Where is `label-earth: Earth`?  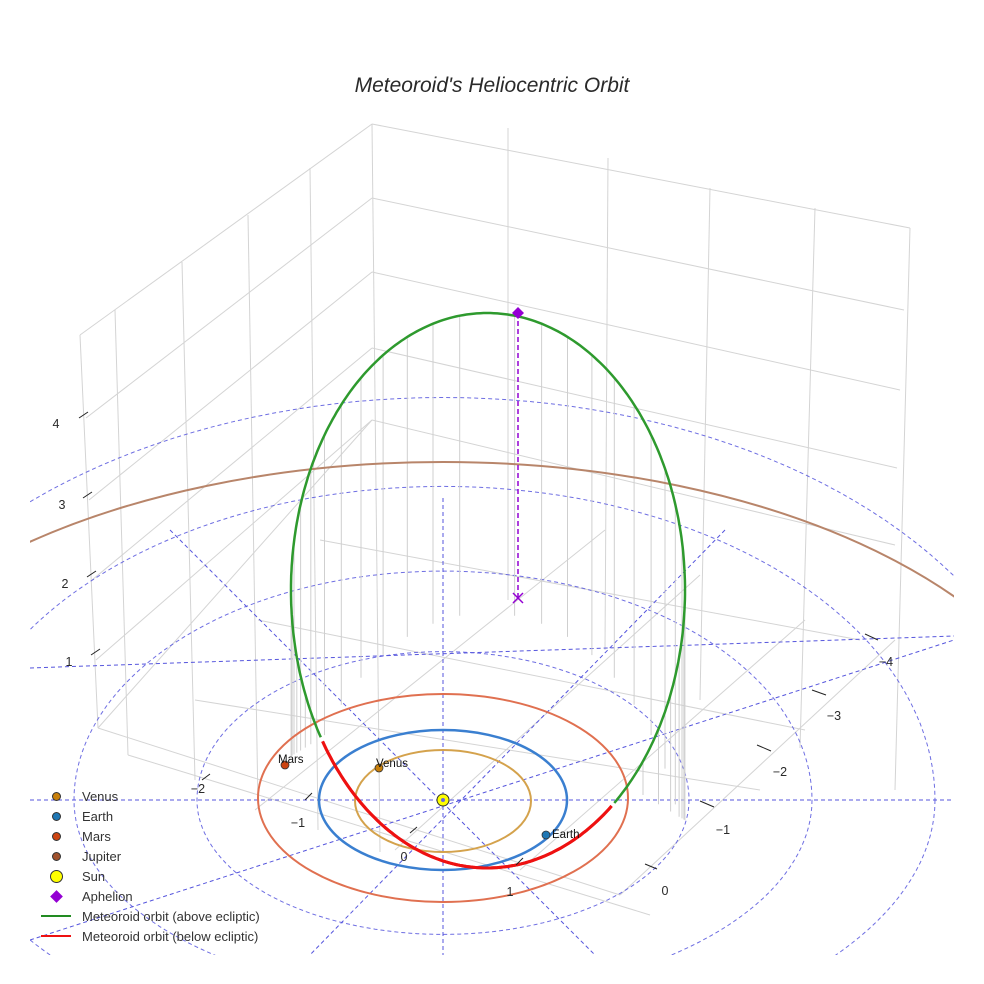 label-earth: Earth is located at coordinates (566, 835).